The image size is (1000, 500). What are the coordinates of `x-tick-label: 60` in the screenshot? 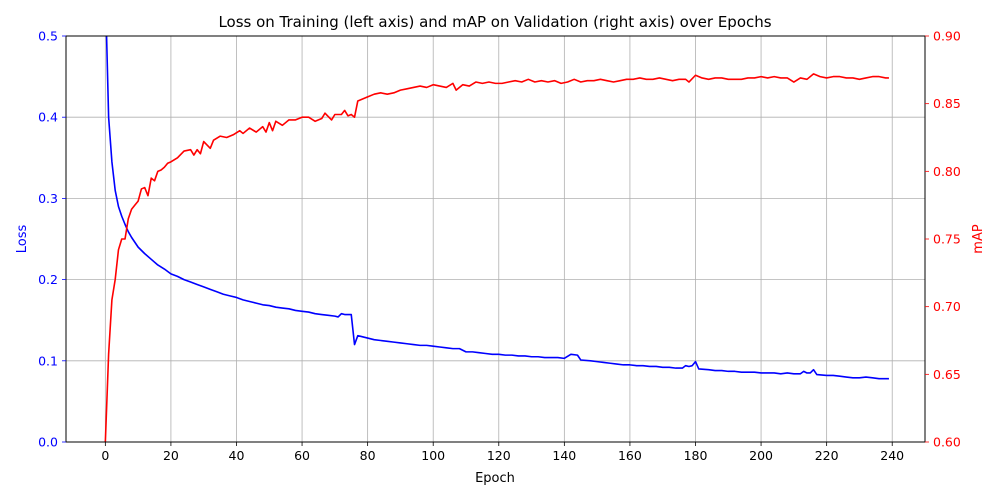 It's located at (302, 455).